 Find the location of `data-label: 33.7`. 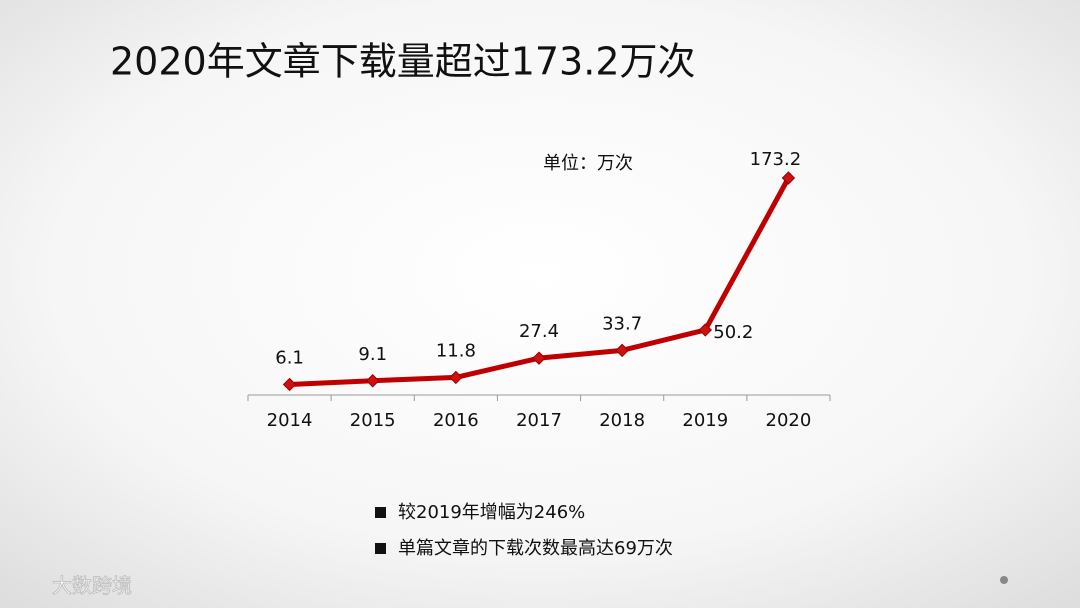

data-label: 33.7 is located at coordinates (622, 323).